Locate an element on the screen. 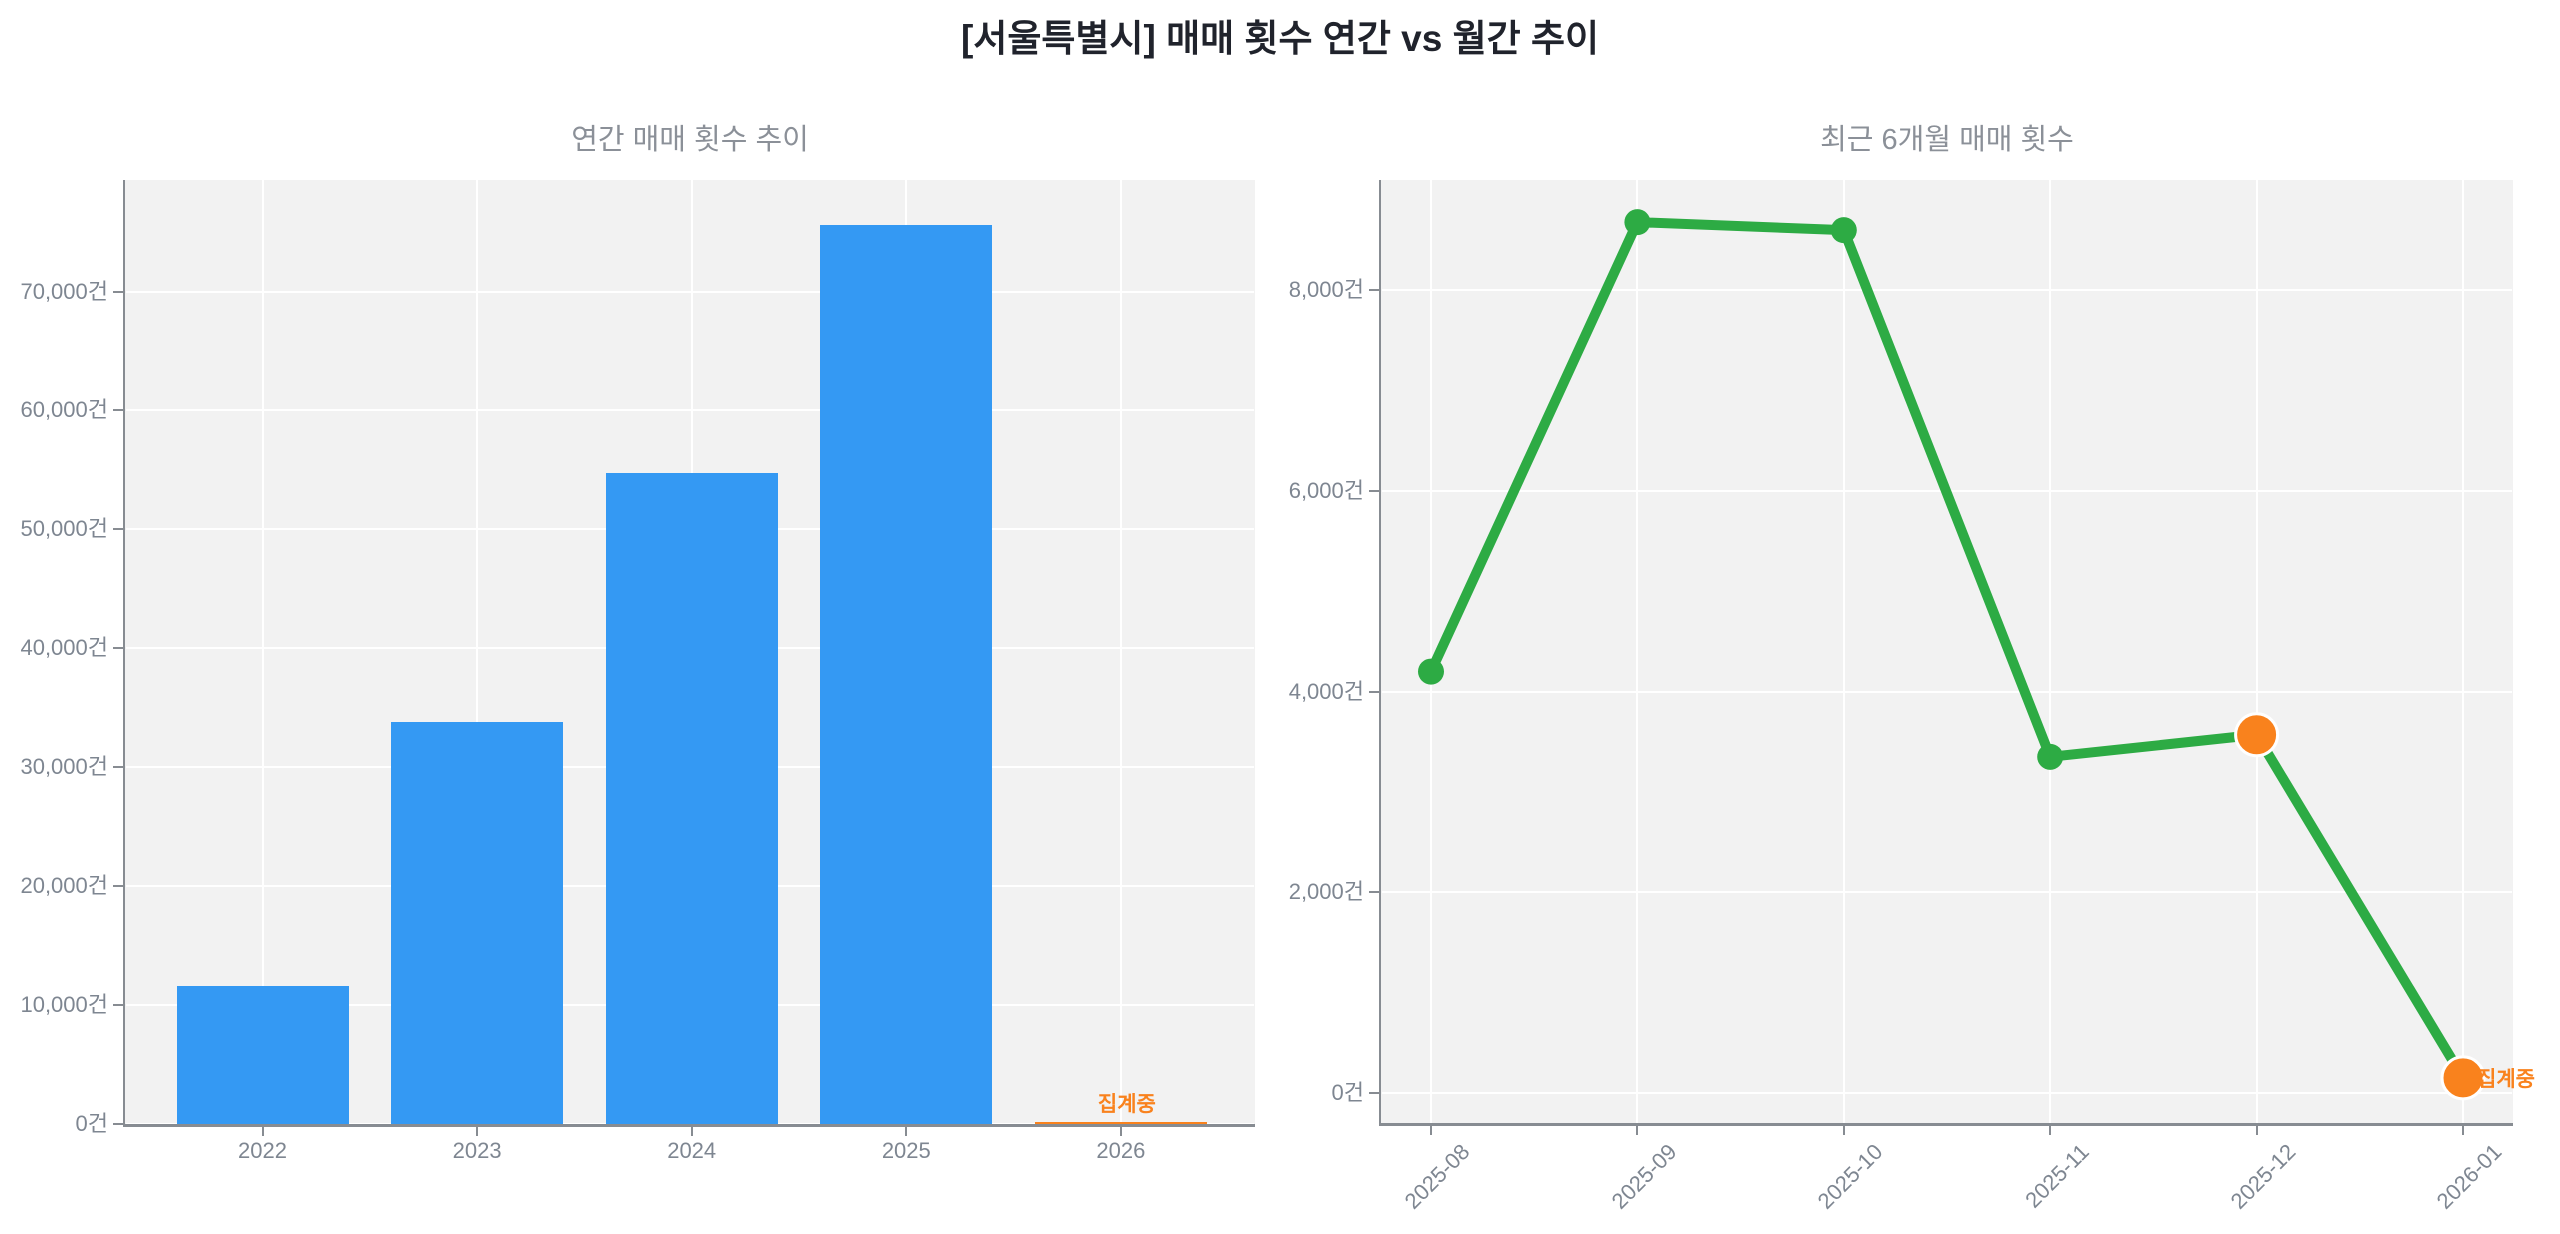  annual-ytick-label: 20,000건 is located at coordinates (64, 886).